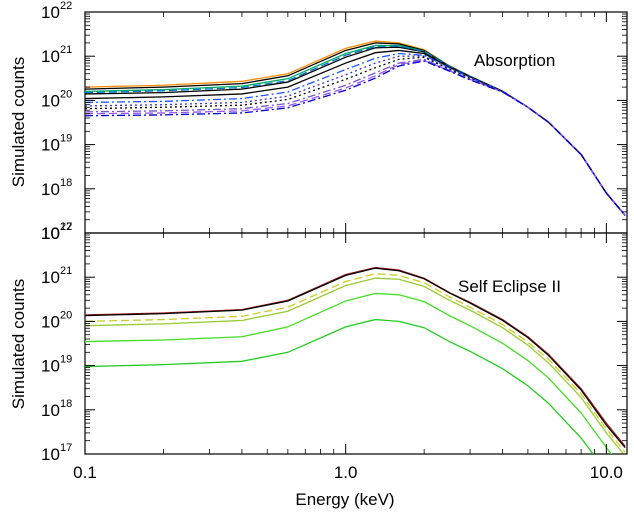 This screenshot has width=634, height=515. I want to click on panel-annotation: Absorption, so click(514, 60).